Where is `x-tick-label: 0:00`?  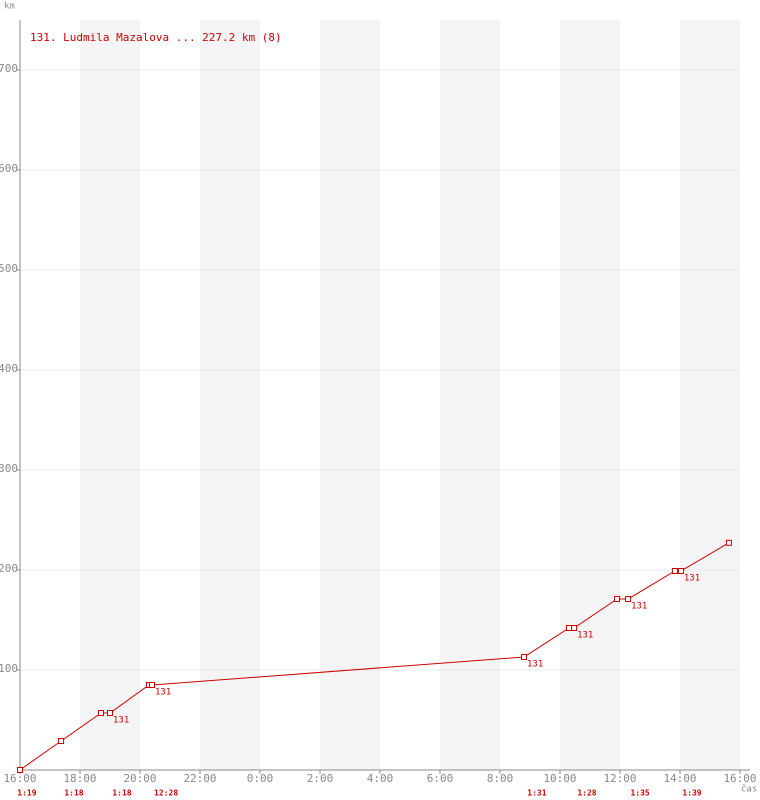
x-tick-label: 0:00 is located at coordinates (260, 778).